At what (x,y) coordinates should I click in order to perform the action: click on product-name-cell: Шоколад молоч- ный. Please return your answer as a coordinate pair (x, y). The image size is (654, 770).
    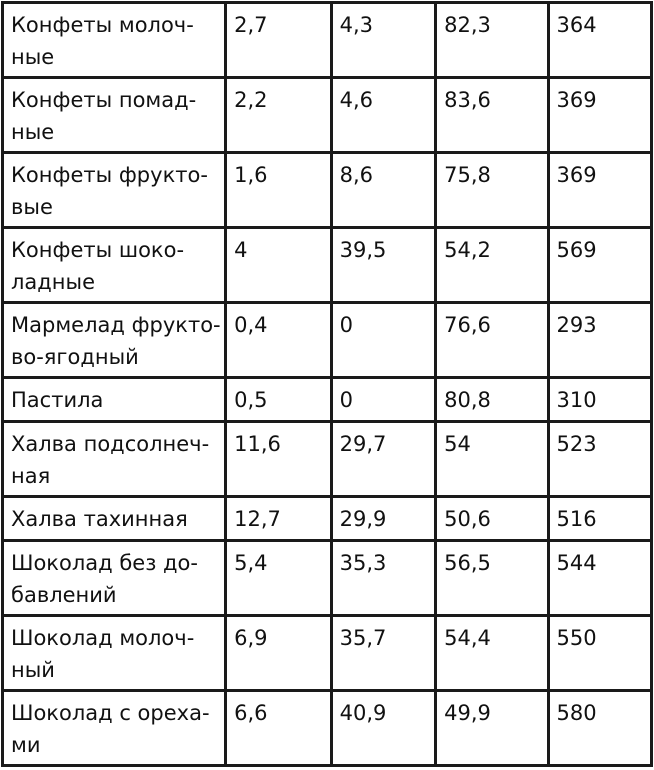
    Looking at the image, I should click on (114, 653).